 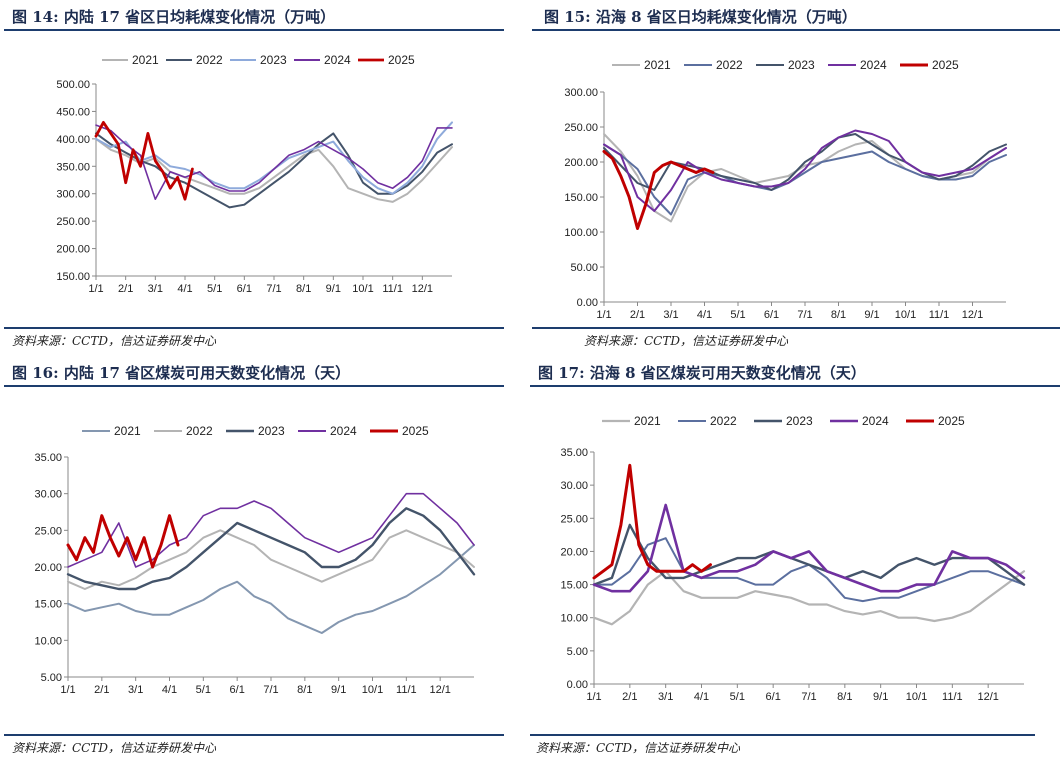 I want to click on chart-title: 图 14: 内陆 17 省区日均耗煤变化情况（万吨）, so click(x=174, y=17).